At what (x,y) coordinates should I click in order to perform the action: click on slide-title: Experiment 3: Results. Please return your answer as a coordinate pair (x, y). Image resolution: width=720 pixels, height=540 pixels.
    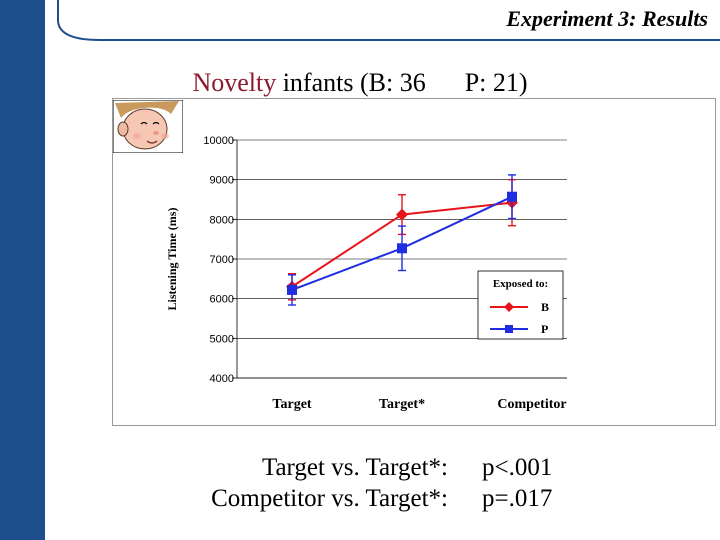
    Looking at the image, I should click on (607, 18).